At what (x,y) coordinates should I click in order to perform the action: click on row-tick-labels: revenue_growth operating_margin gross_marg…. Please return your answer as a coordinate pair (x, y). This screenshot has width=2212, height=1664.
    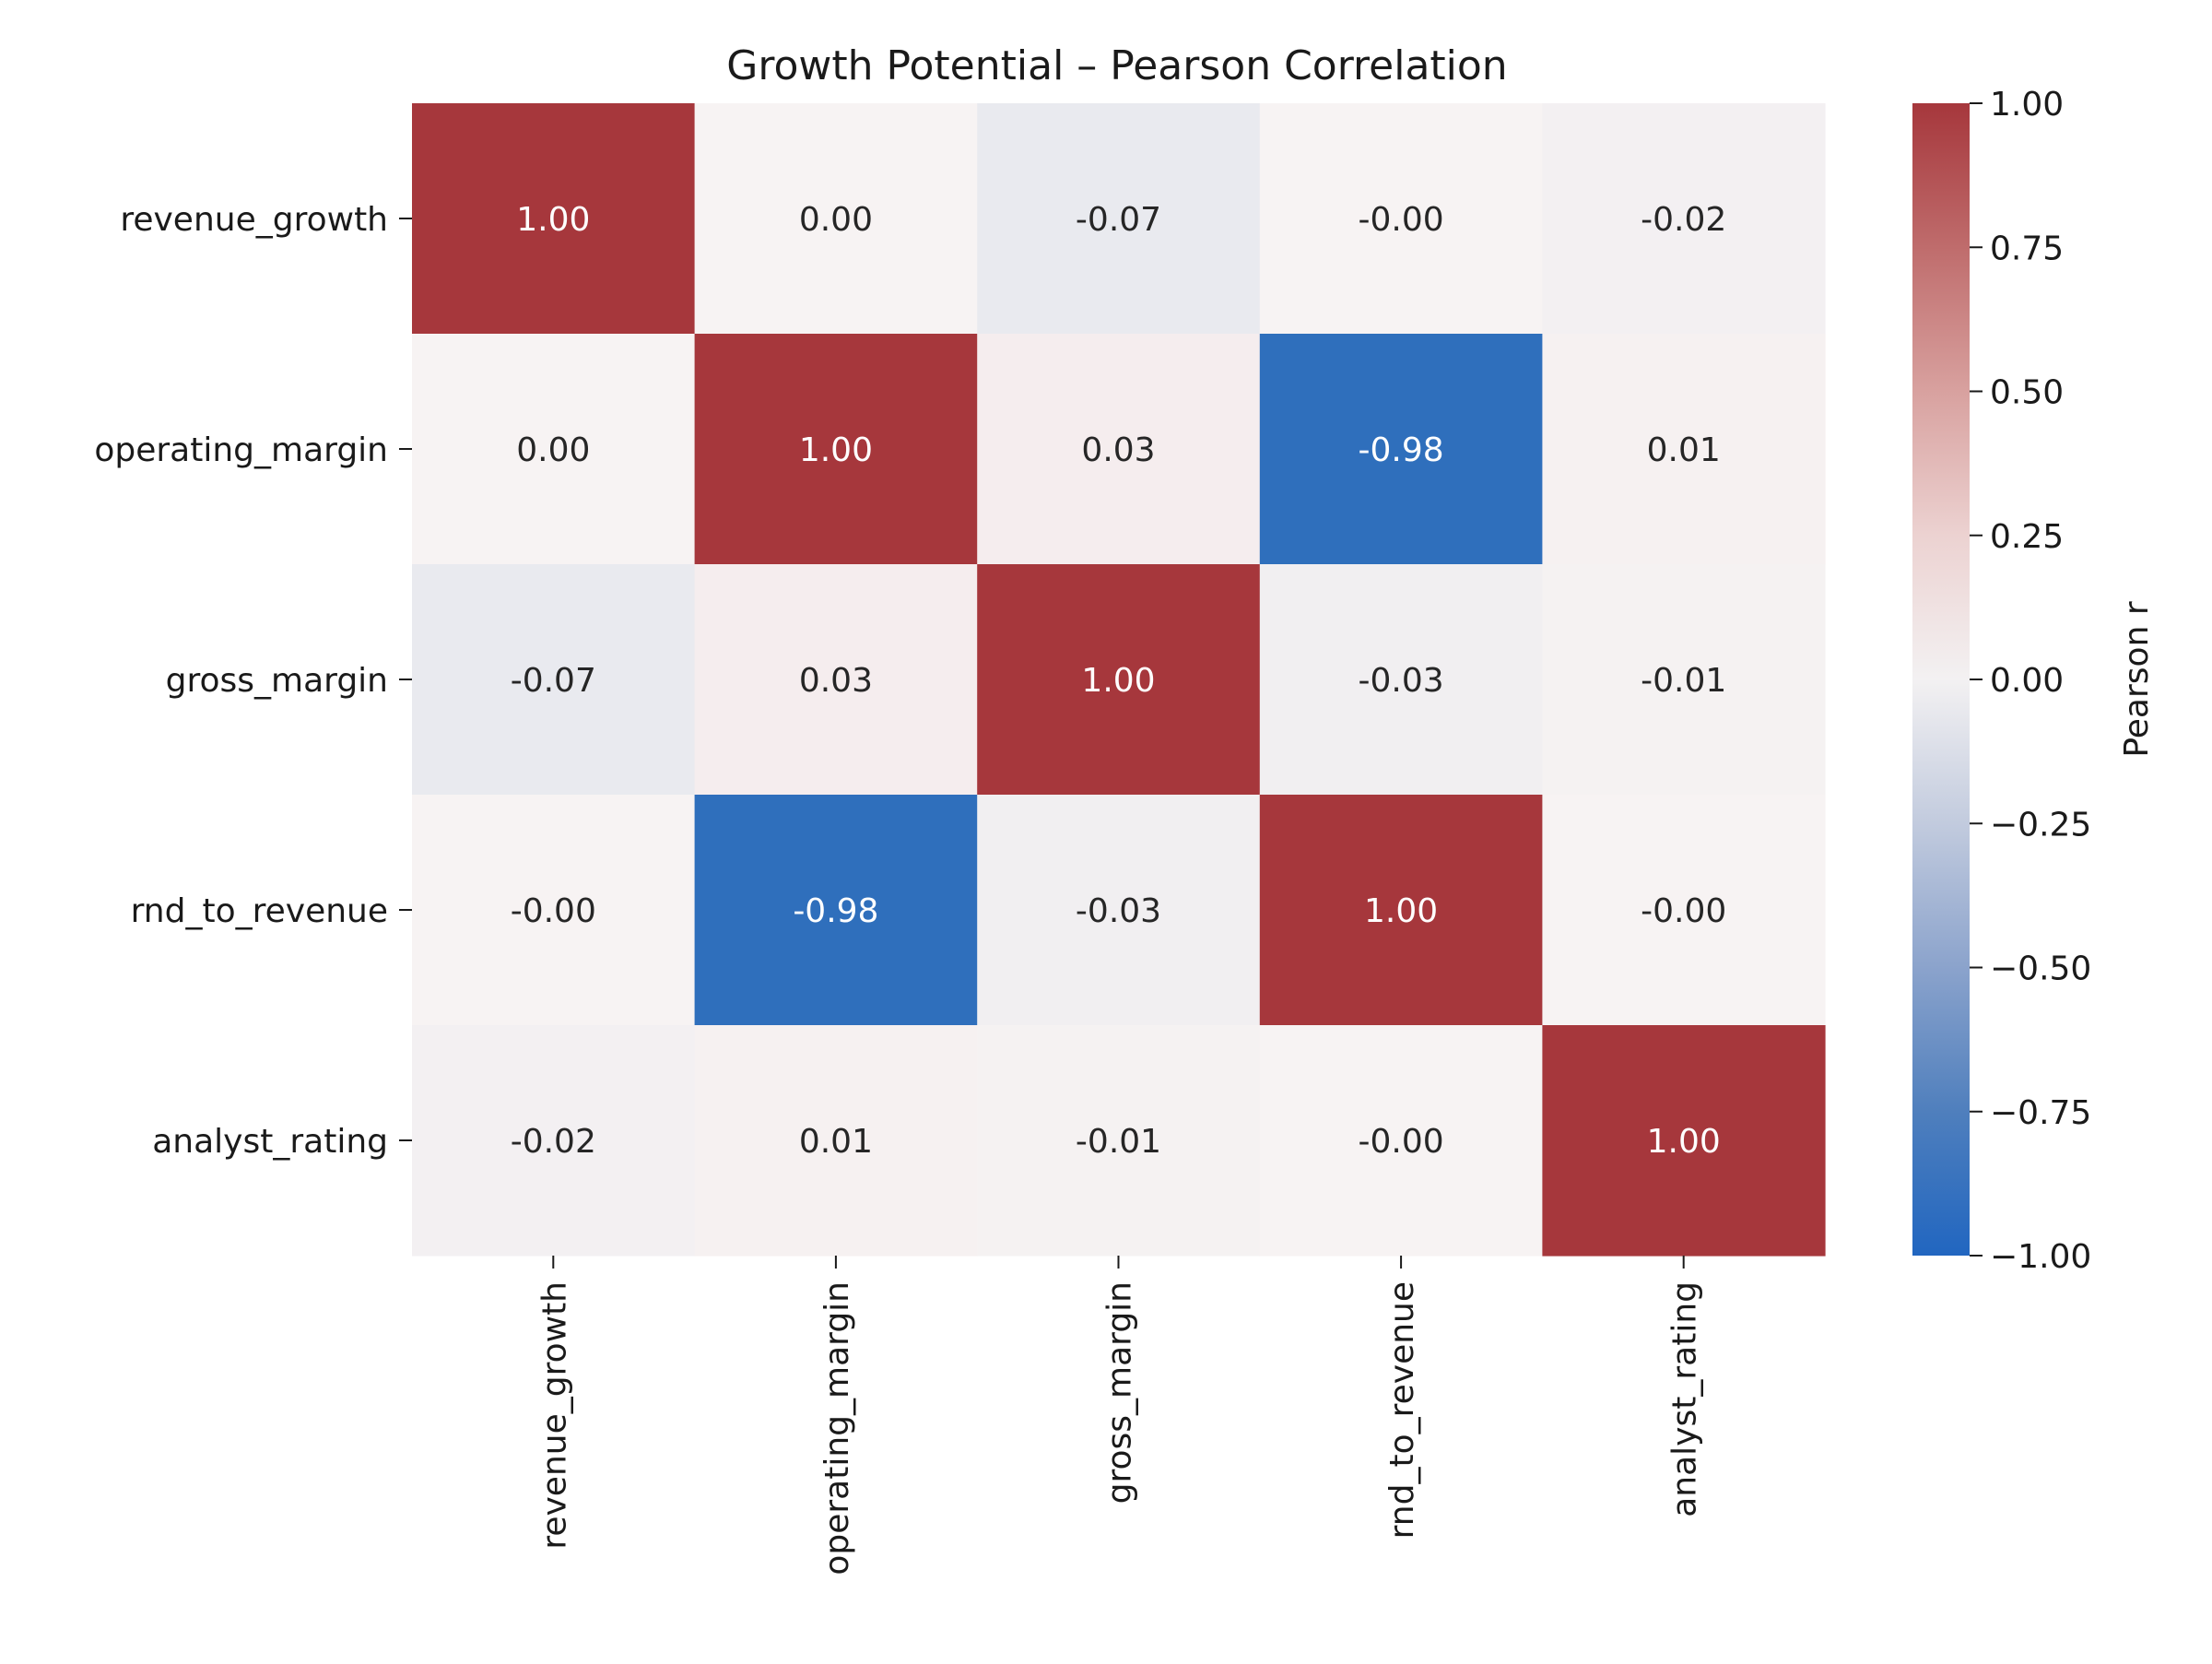
    Looking at the image, I should click on (253, 681).